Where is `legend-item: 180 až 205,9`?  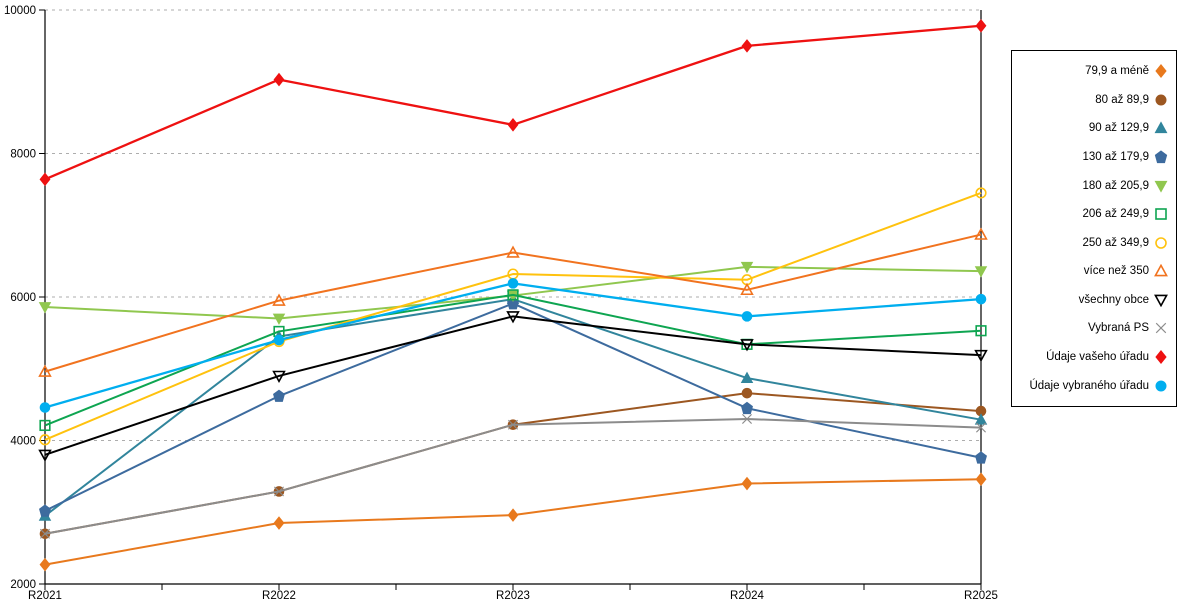 legend-item: 180 až 205,9 is located at coordinates (1092, 185).